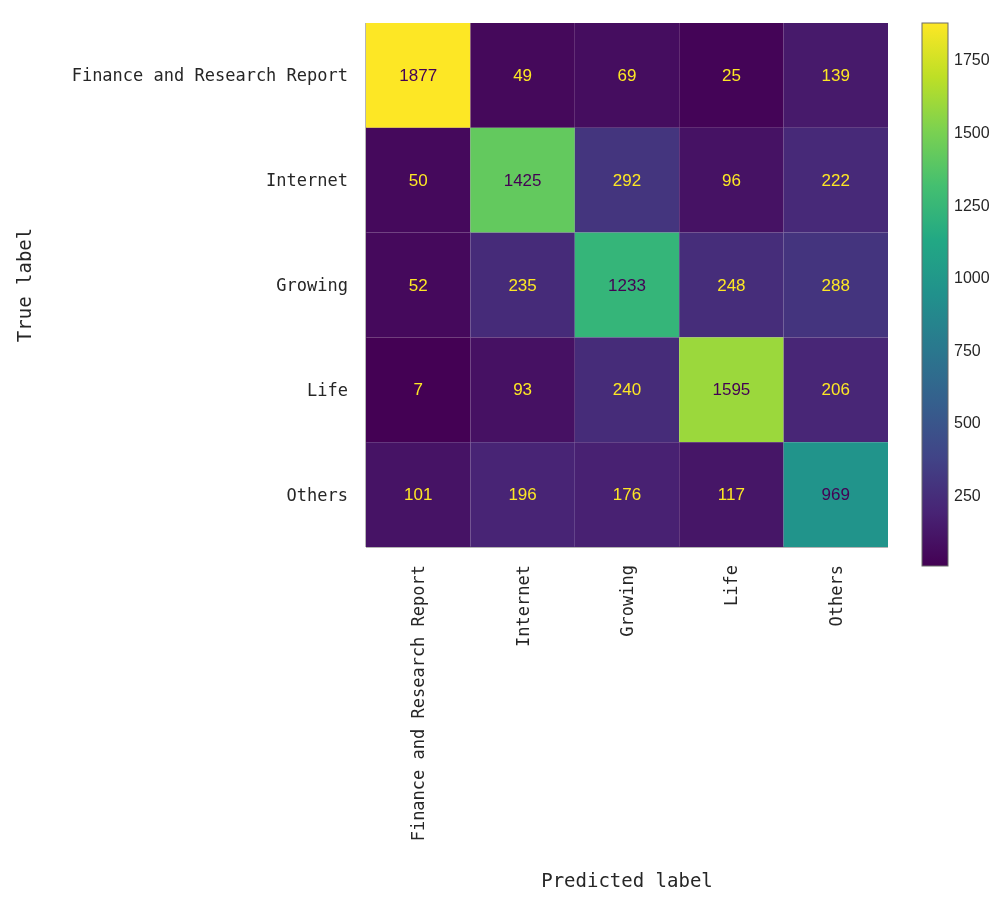 The height and width of the screenshot is (903, 1008). Describe the element at coordinates (972, 278) in the screenshot. I see `color-bar-label: 1000` at that location.